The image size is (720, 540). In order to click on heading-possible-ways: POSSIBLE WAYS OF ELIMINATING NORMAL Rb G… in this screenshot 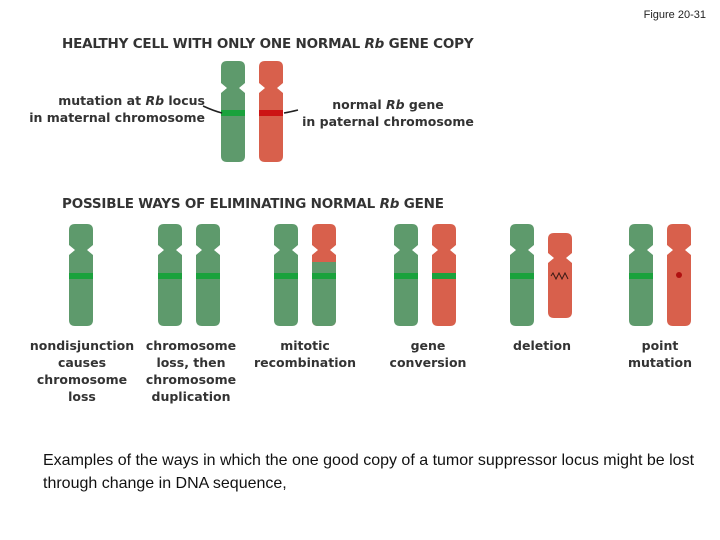, I will do `click(253, 204)`.